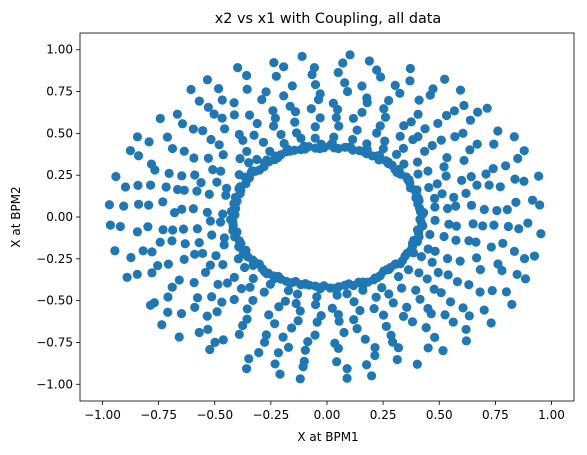  Describe the element at coordinates (324, 411) in the screenshot. I see `x-axis-ticks: −1.00 −0.75 −0.50 −0.25 0.00 0.25 0.50 0.75 1.00` at that location.